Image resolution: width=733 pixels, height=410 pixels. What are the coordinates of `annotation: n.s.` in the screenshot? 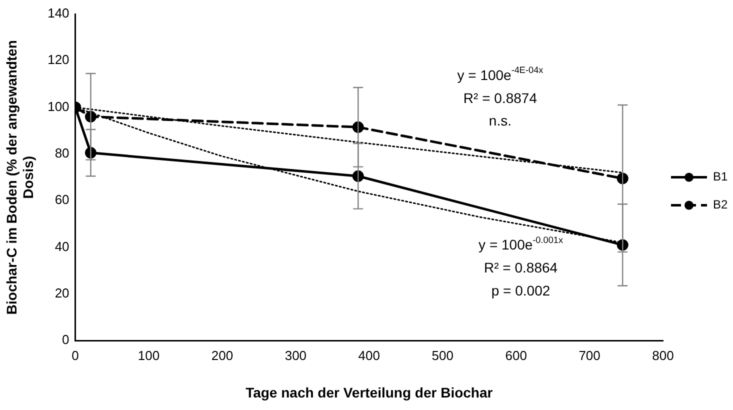 It's located at (500, 120).